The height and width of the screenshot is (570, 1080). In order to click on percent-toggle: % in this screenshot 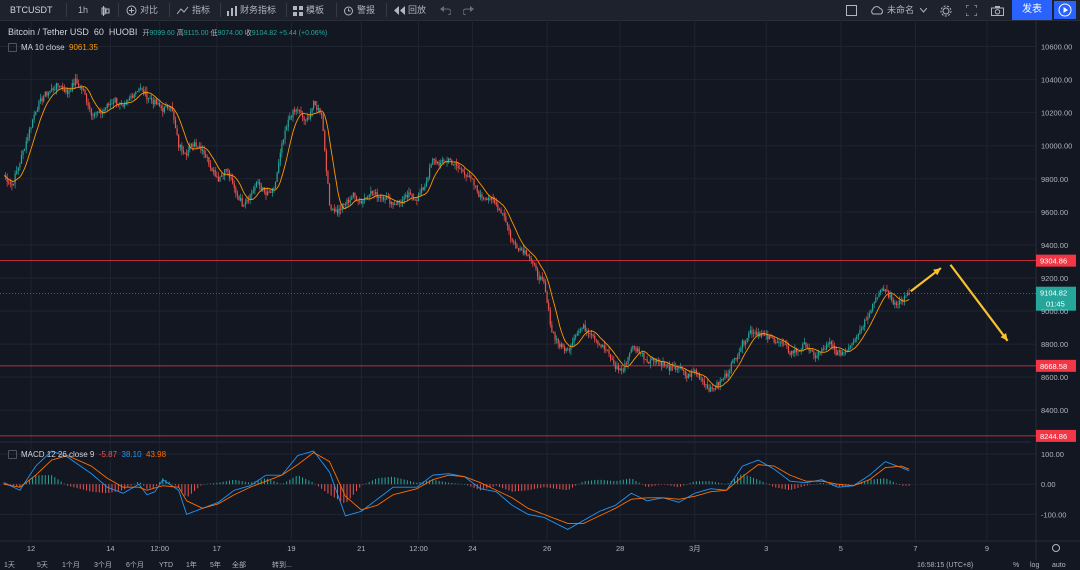, I will do `click(1016, 565)`.